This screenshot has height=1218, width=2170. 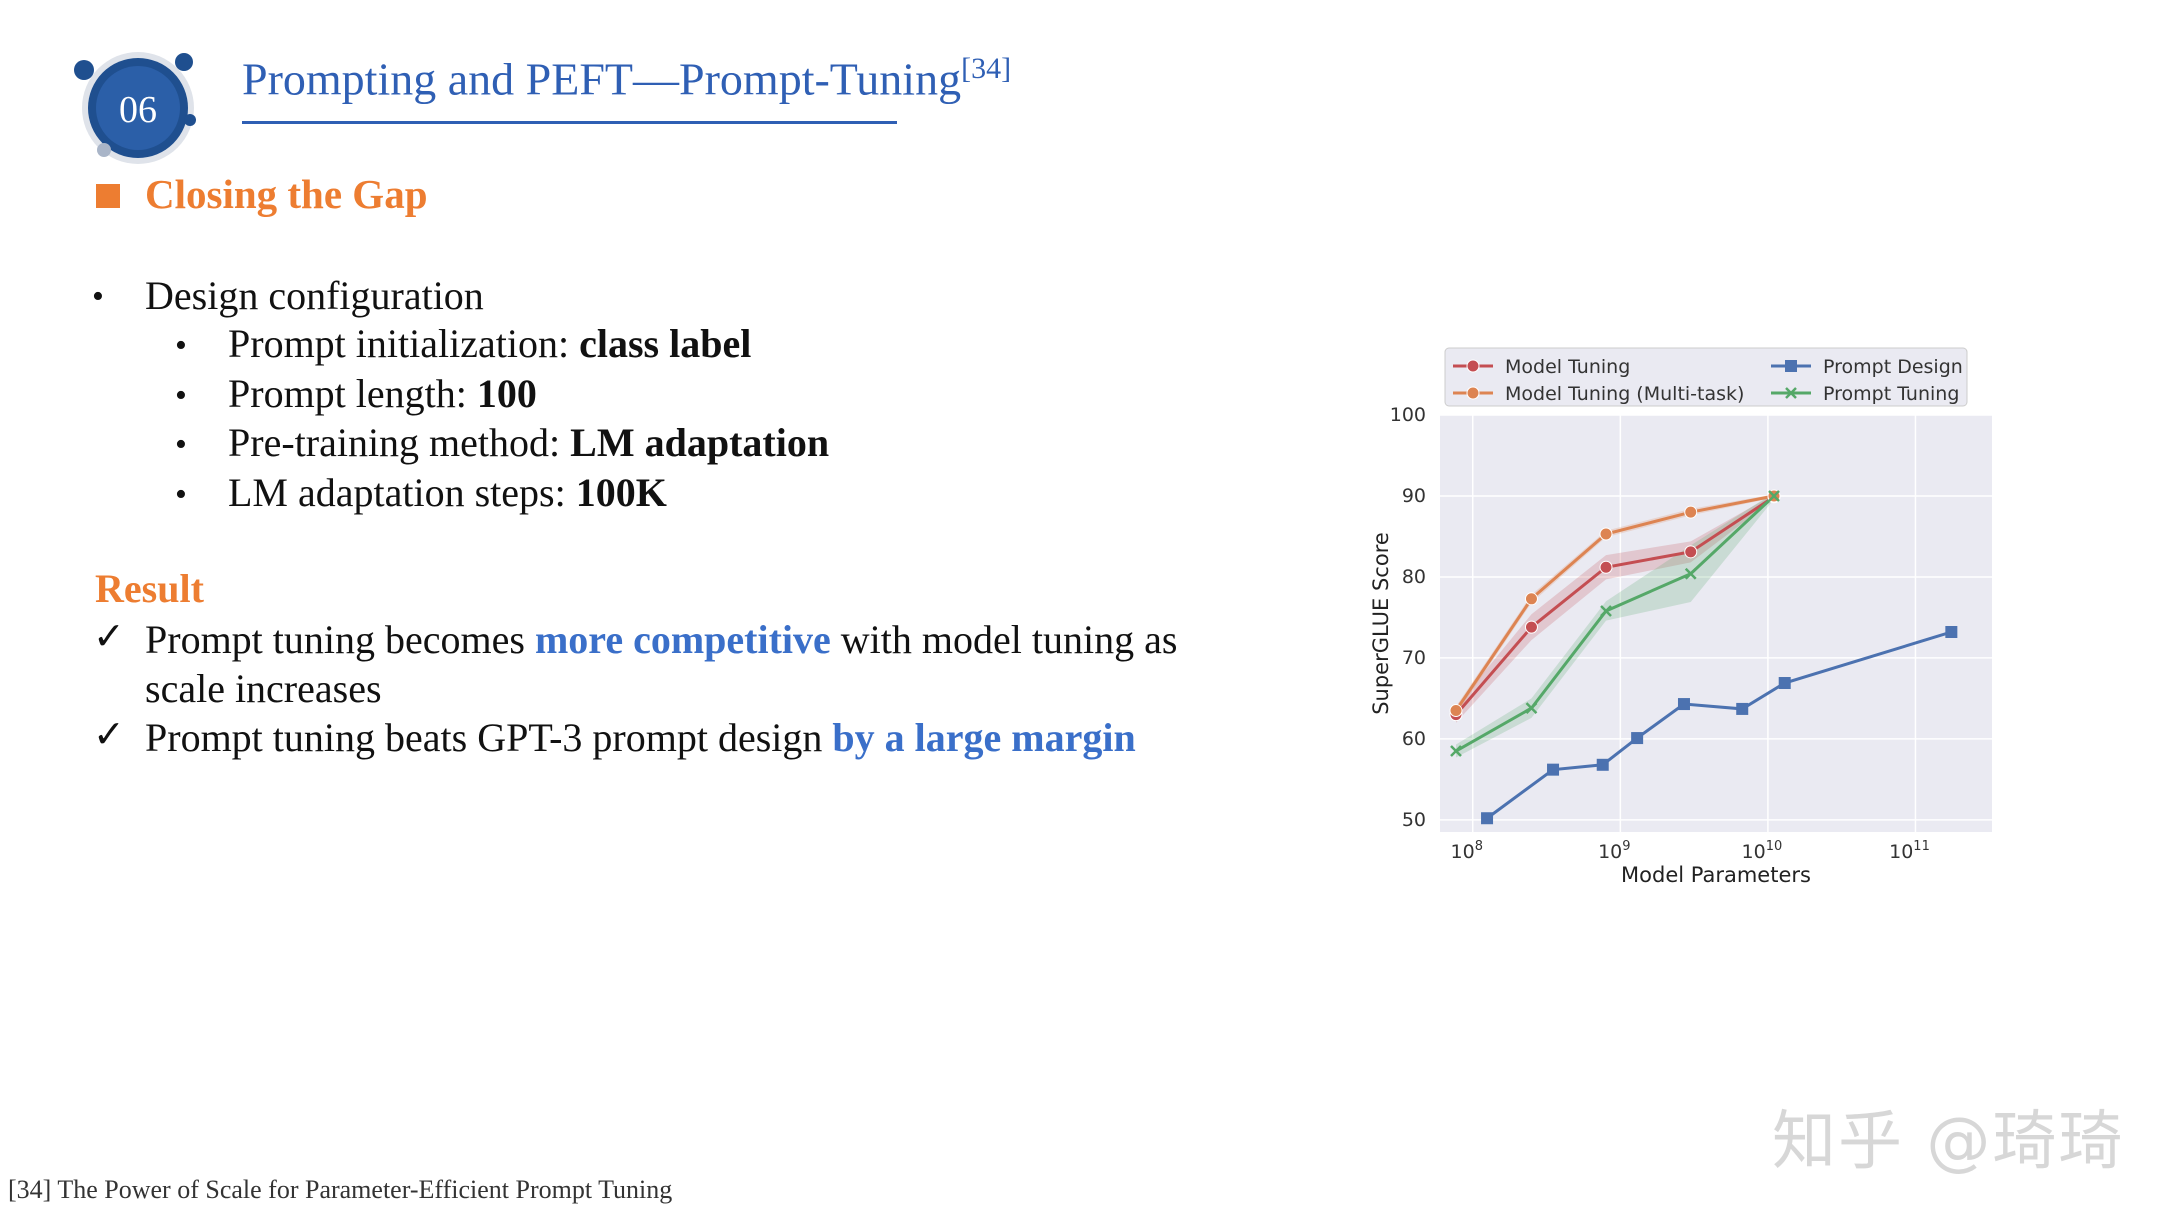 I want to click on section-title: Closing the Gap, so click(x=286, y=194).